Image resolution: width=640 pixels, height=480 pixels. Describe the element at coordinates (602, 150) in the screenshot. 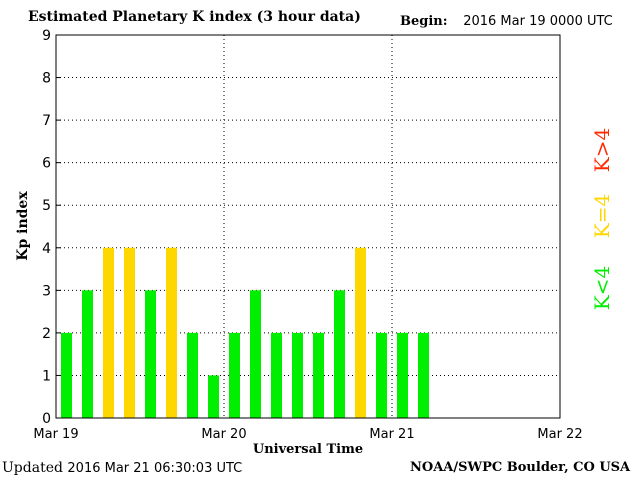

I see `legend-item: K>4` at that location.